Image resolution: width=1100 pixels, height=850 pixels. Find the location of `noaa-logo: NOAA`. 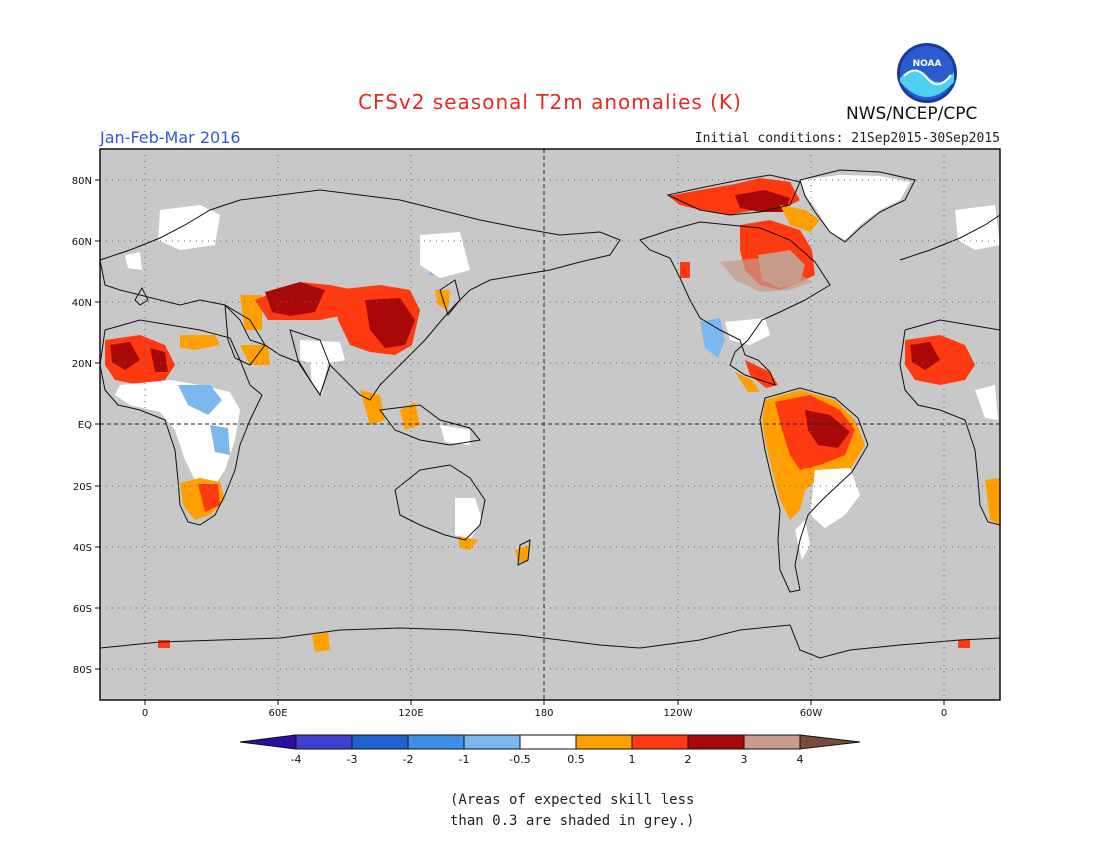

noaa-logo: NOAA is located at coordinates (927, 73).